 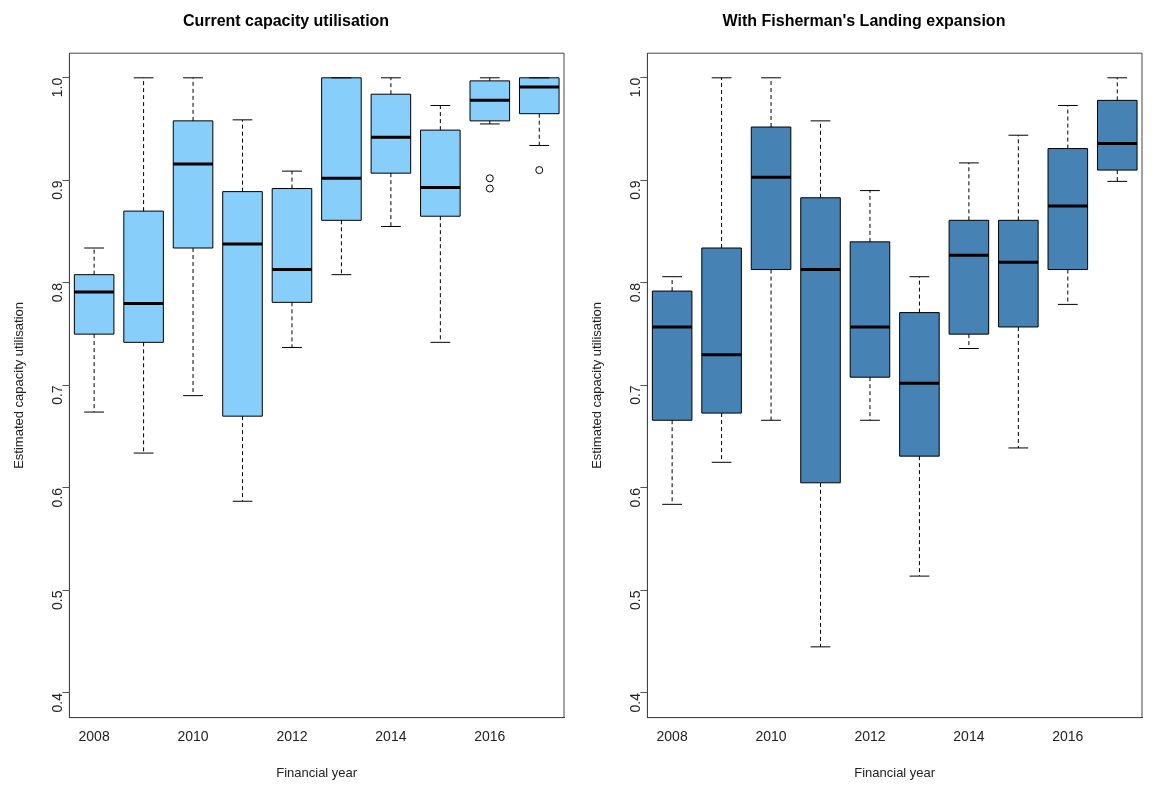 What do you see at coordinates (864, 21) in the screenshot?
I see `chart-title: With Fisherman's Landing expansion` at bounding box center [864, 21].